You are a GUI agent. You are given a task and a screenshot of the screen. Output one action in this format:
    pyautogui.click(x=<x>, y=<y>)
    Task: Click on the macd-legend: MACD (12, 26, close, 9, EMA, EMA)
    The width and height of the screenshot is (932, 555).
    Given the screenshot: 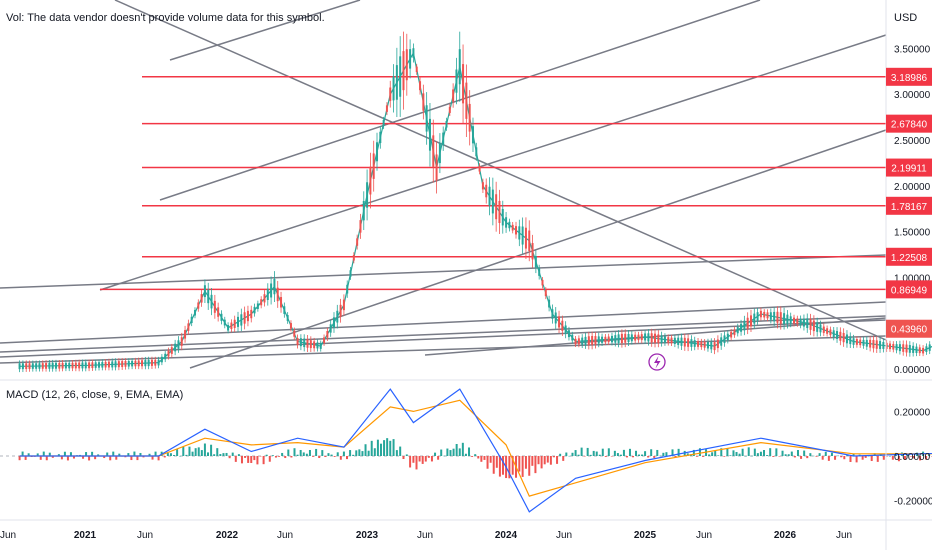 What is the action you would take?
    pyautogui.click(x=94, y=395)
    